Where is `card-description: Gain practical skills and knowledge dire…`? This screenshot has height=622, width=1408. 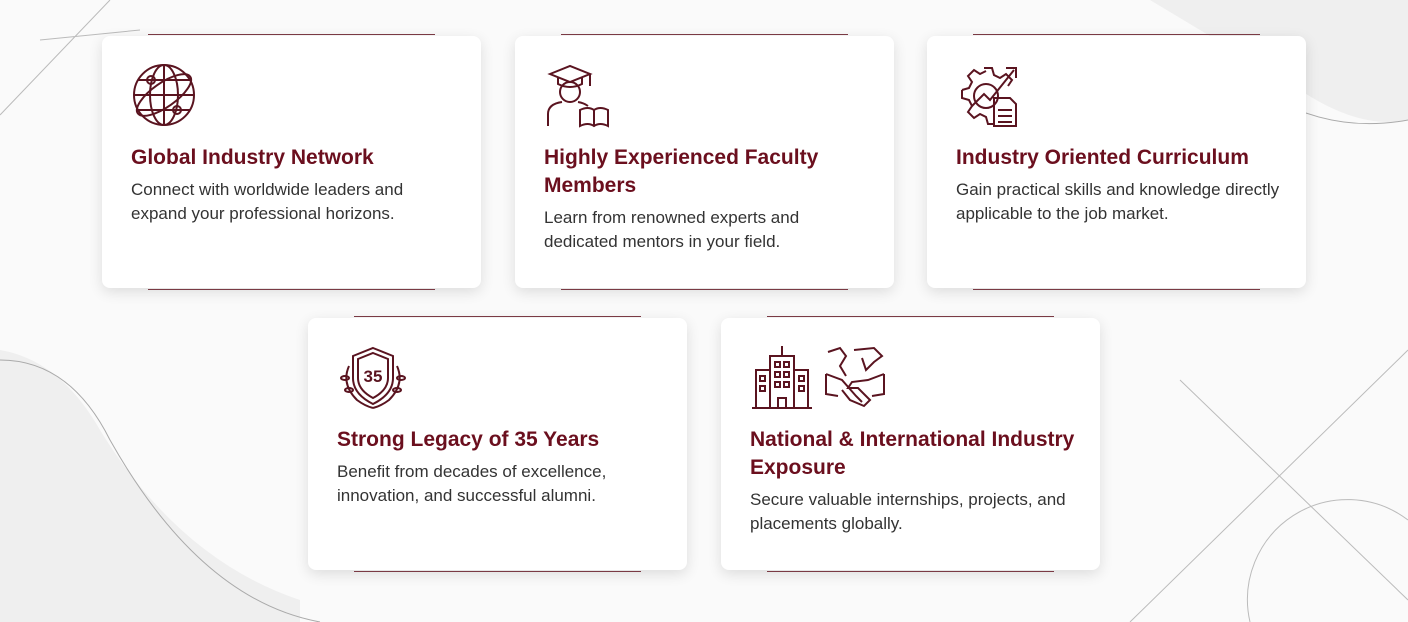
card-description: Gain practical skills and knowledge dire… is located at coordinates (1118, 201).